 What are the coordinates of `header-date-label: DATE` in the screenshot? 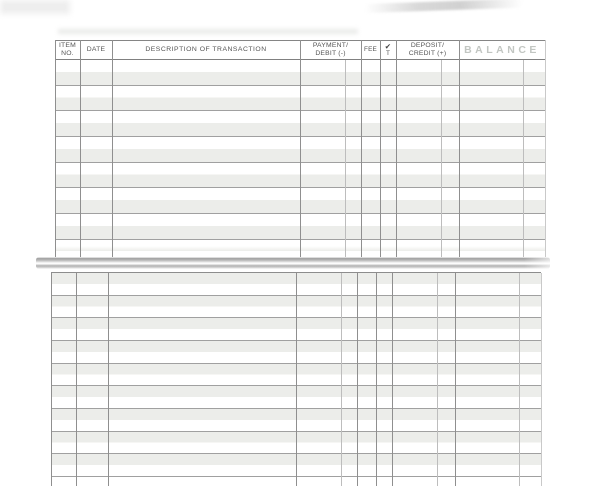 It's located at (96, 49).